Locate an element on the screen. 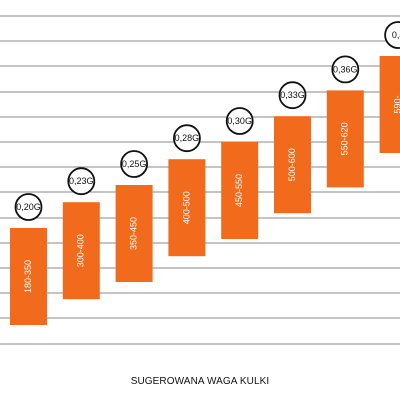  weight-label: 0,30G is located at coordinates (239, 121).